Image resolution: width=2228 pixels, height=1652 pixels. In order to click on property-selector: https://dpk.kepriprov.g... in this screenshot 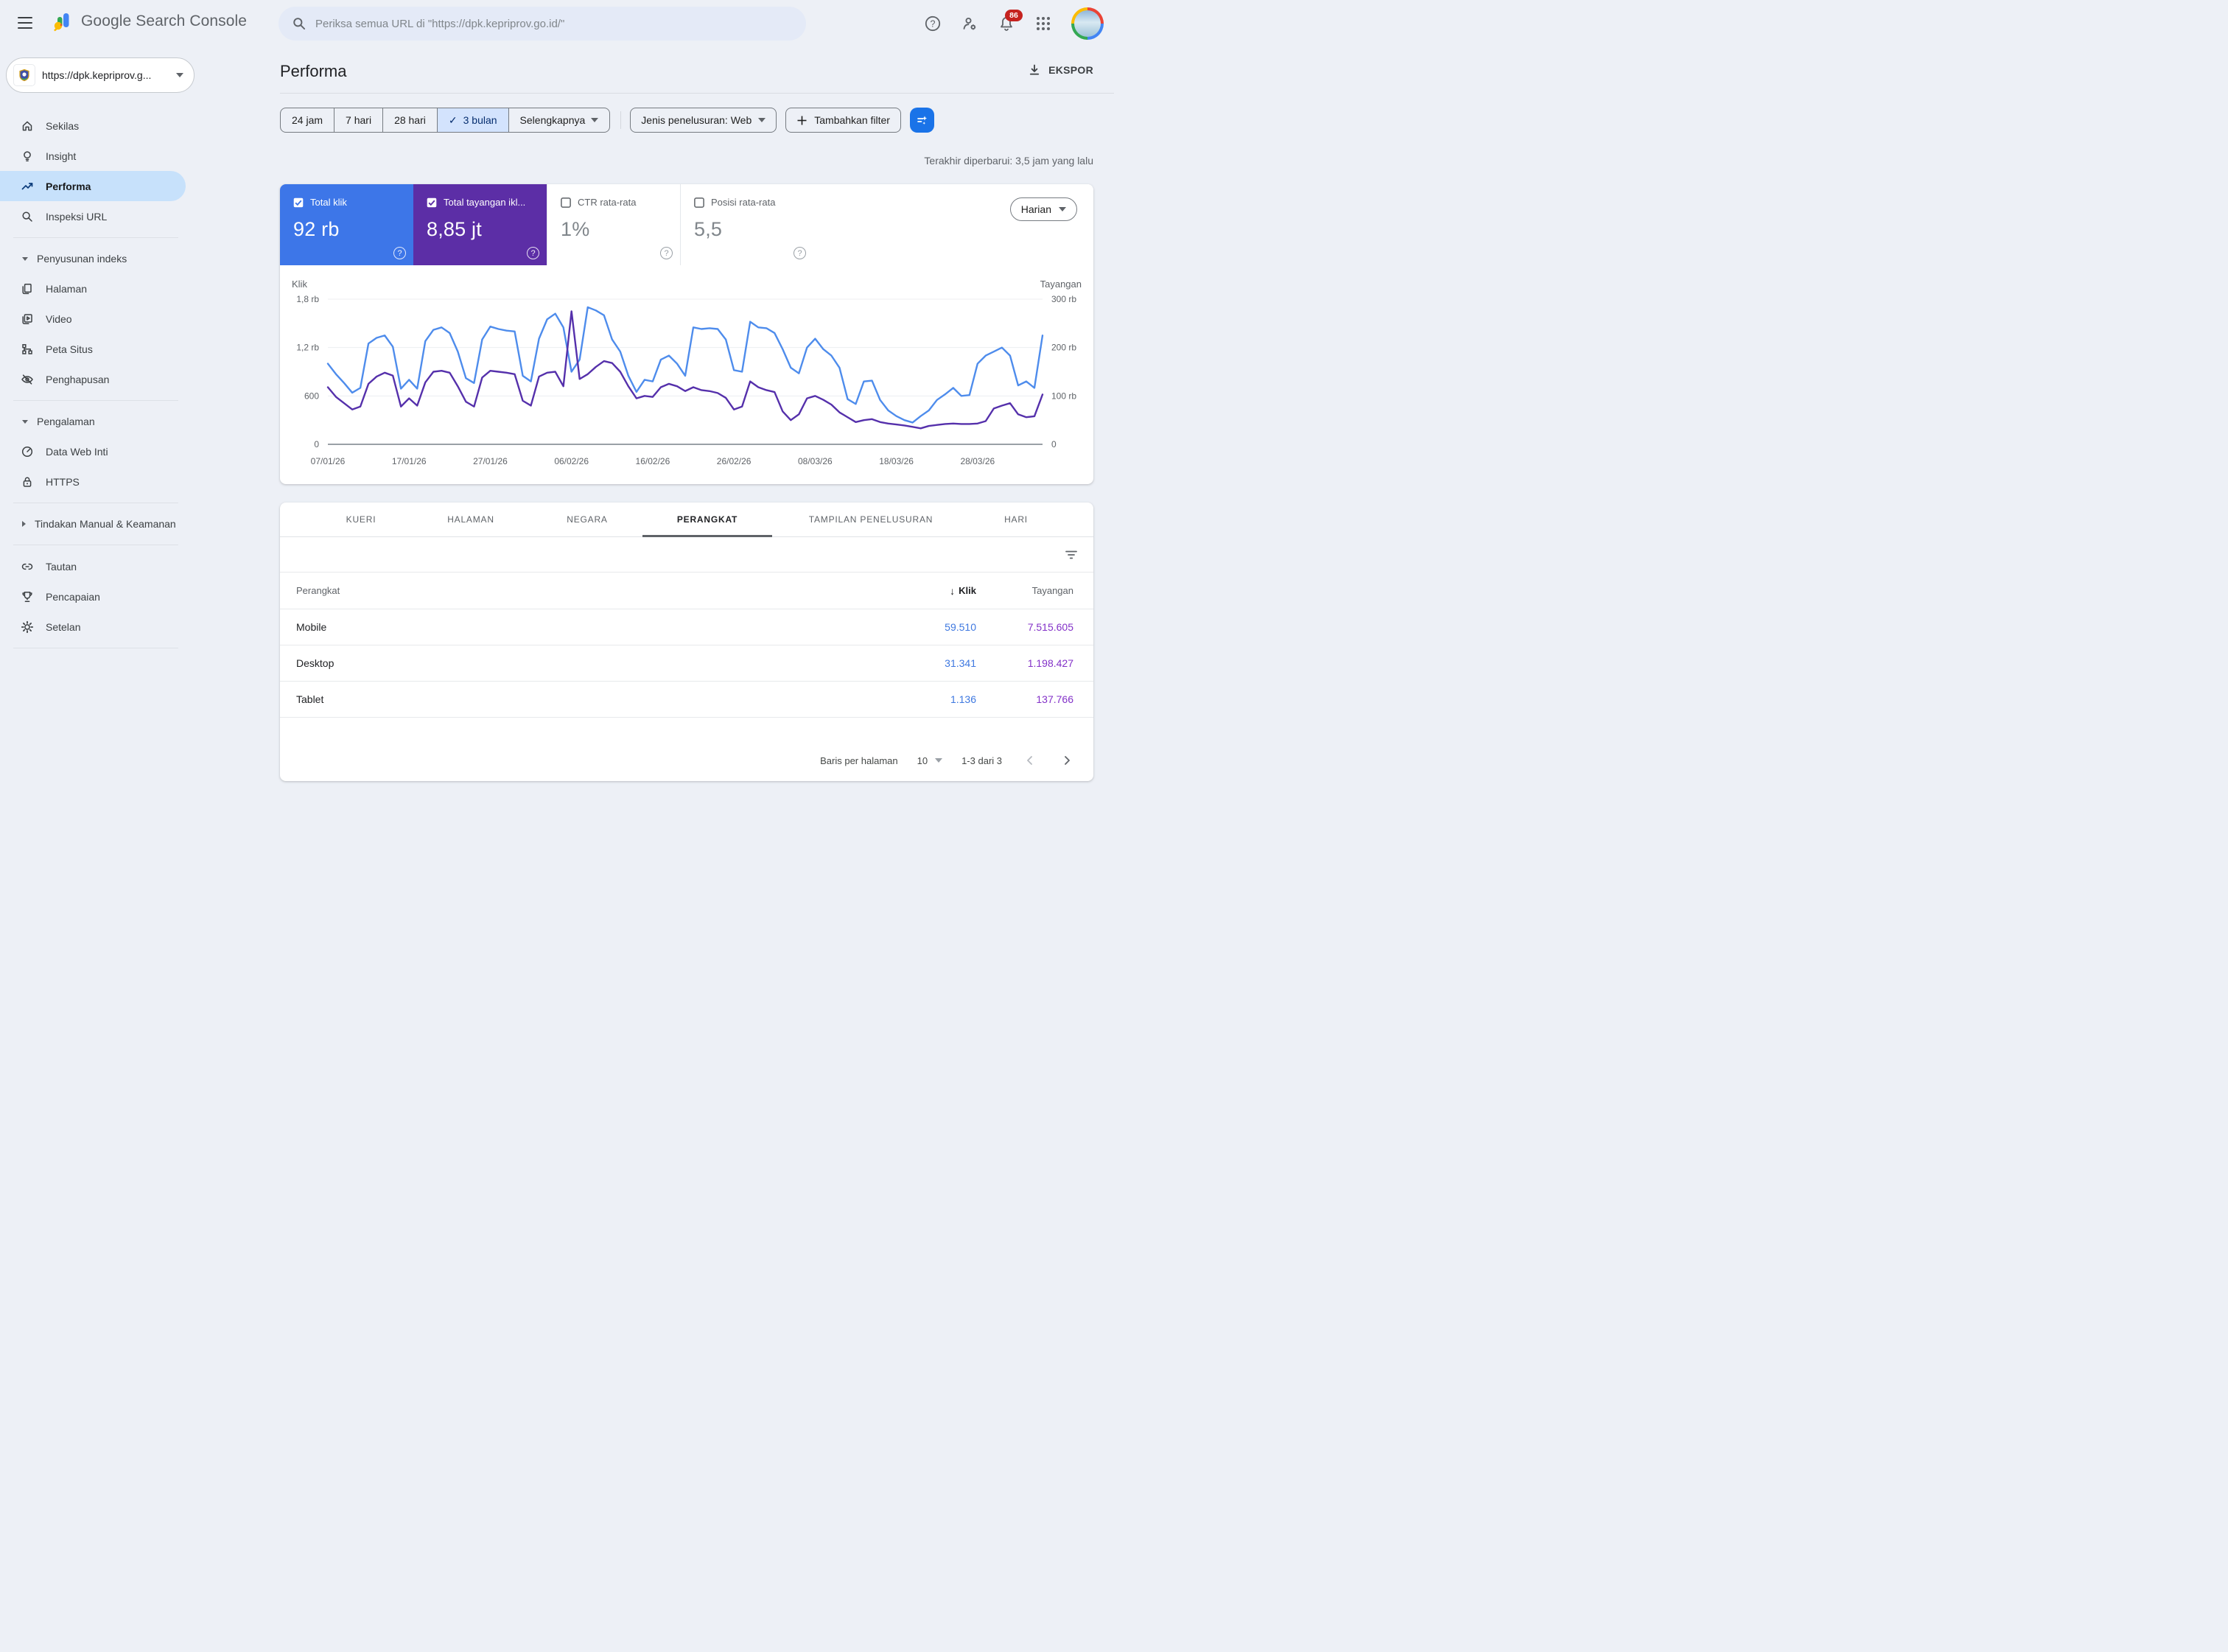, I will do `click(100, 75)`.